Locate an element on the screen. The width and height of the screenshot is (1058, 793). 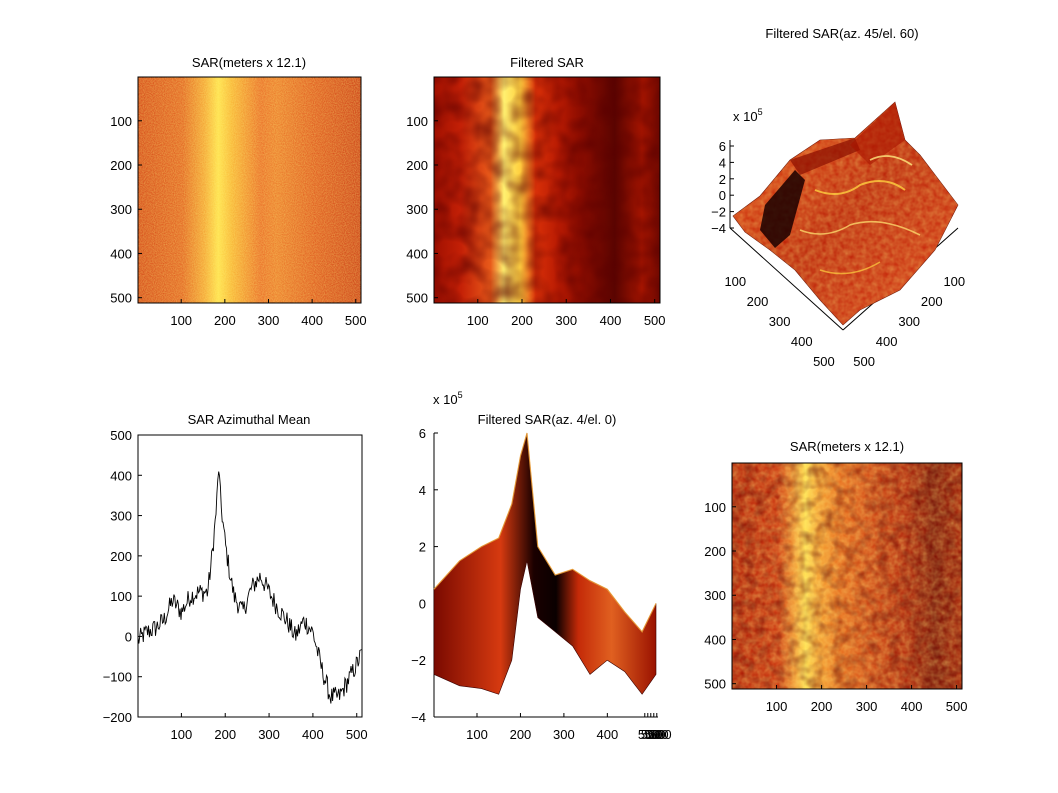
tick-label: −200 is located at coordinates (117, 717).